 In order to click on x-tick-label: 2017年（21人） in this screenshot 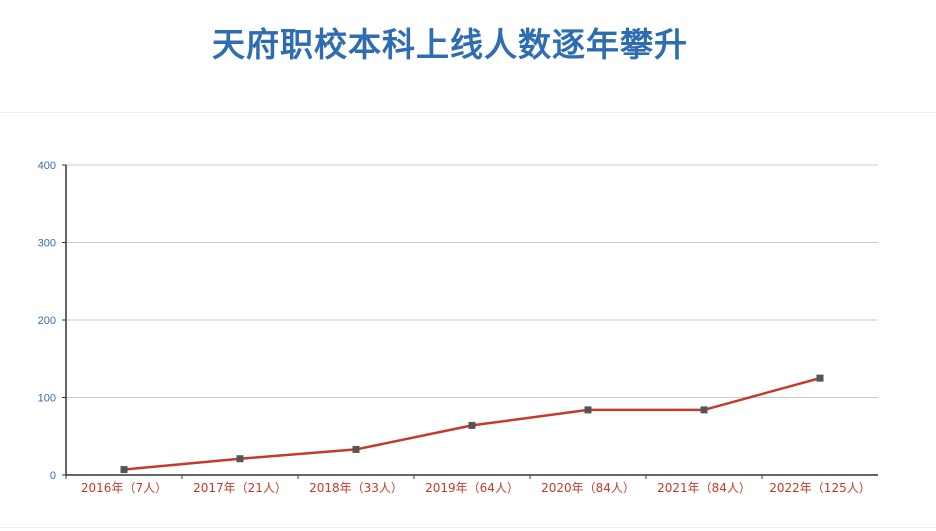, I will do `click(240, 488)`.